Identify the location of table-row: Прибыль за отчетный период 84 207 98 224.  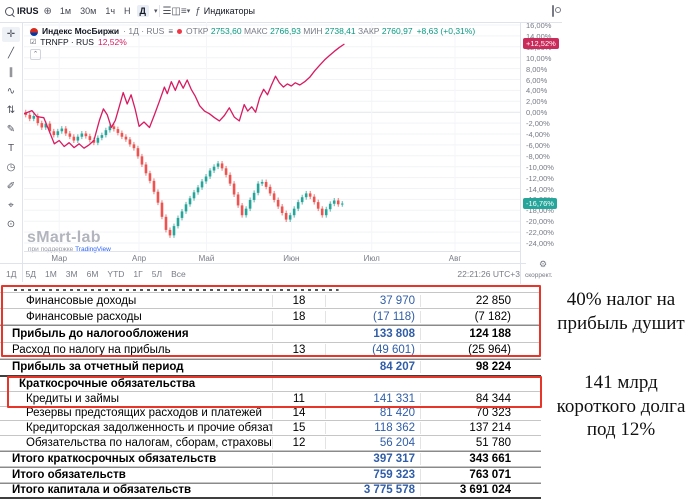
(270, 367).